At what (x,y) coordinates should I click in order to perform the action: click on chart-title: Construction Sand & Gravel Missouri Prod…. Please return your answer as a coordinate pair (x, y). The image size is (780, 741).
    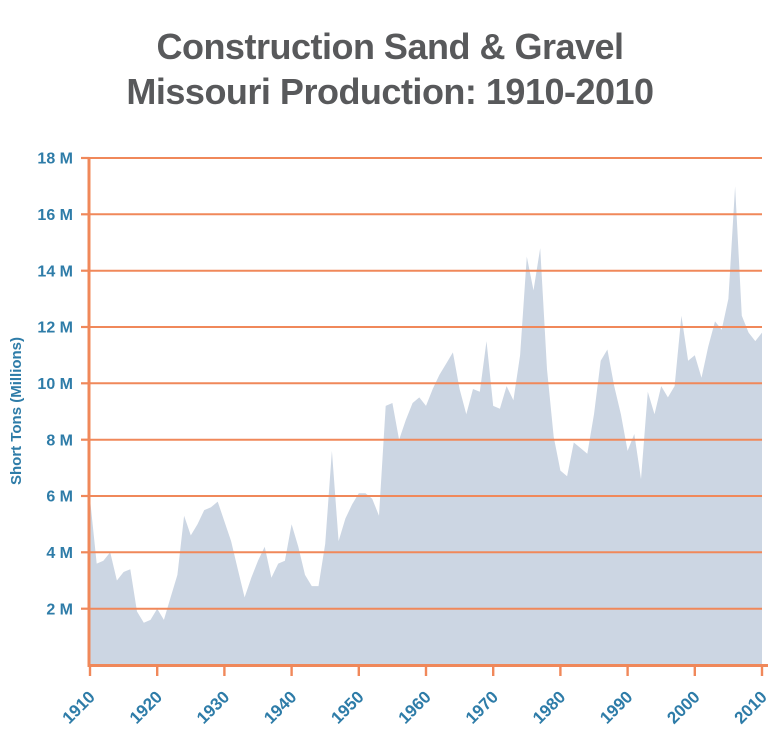
    Looking at the image, I should click on (390, 69).